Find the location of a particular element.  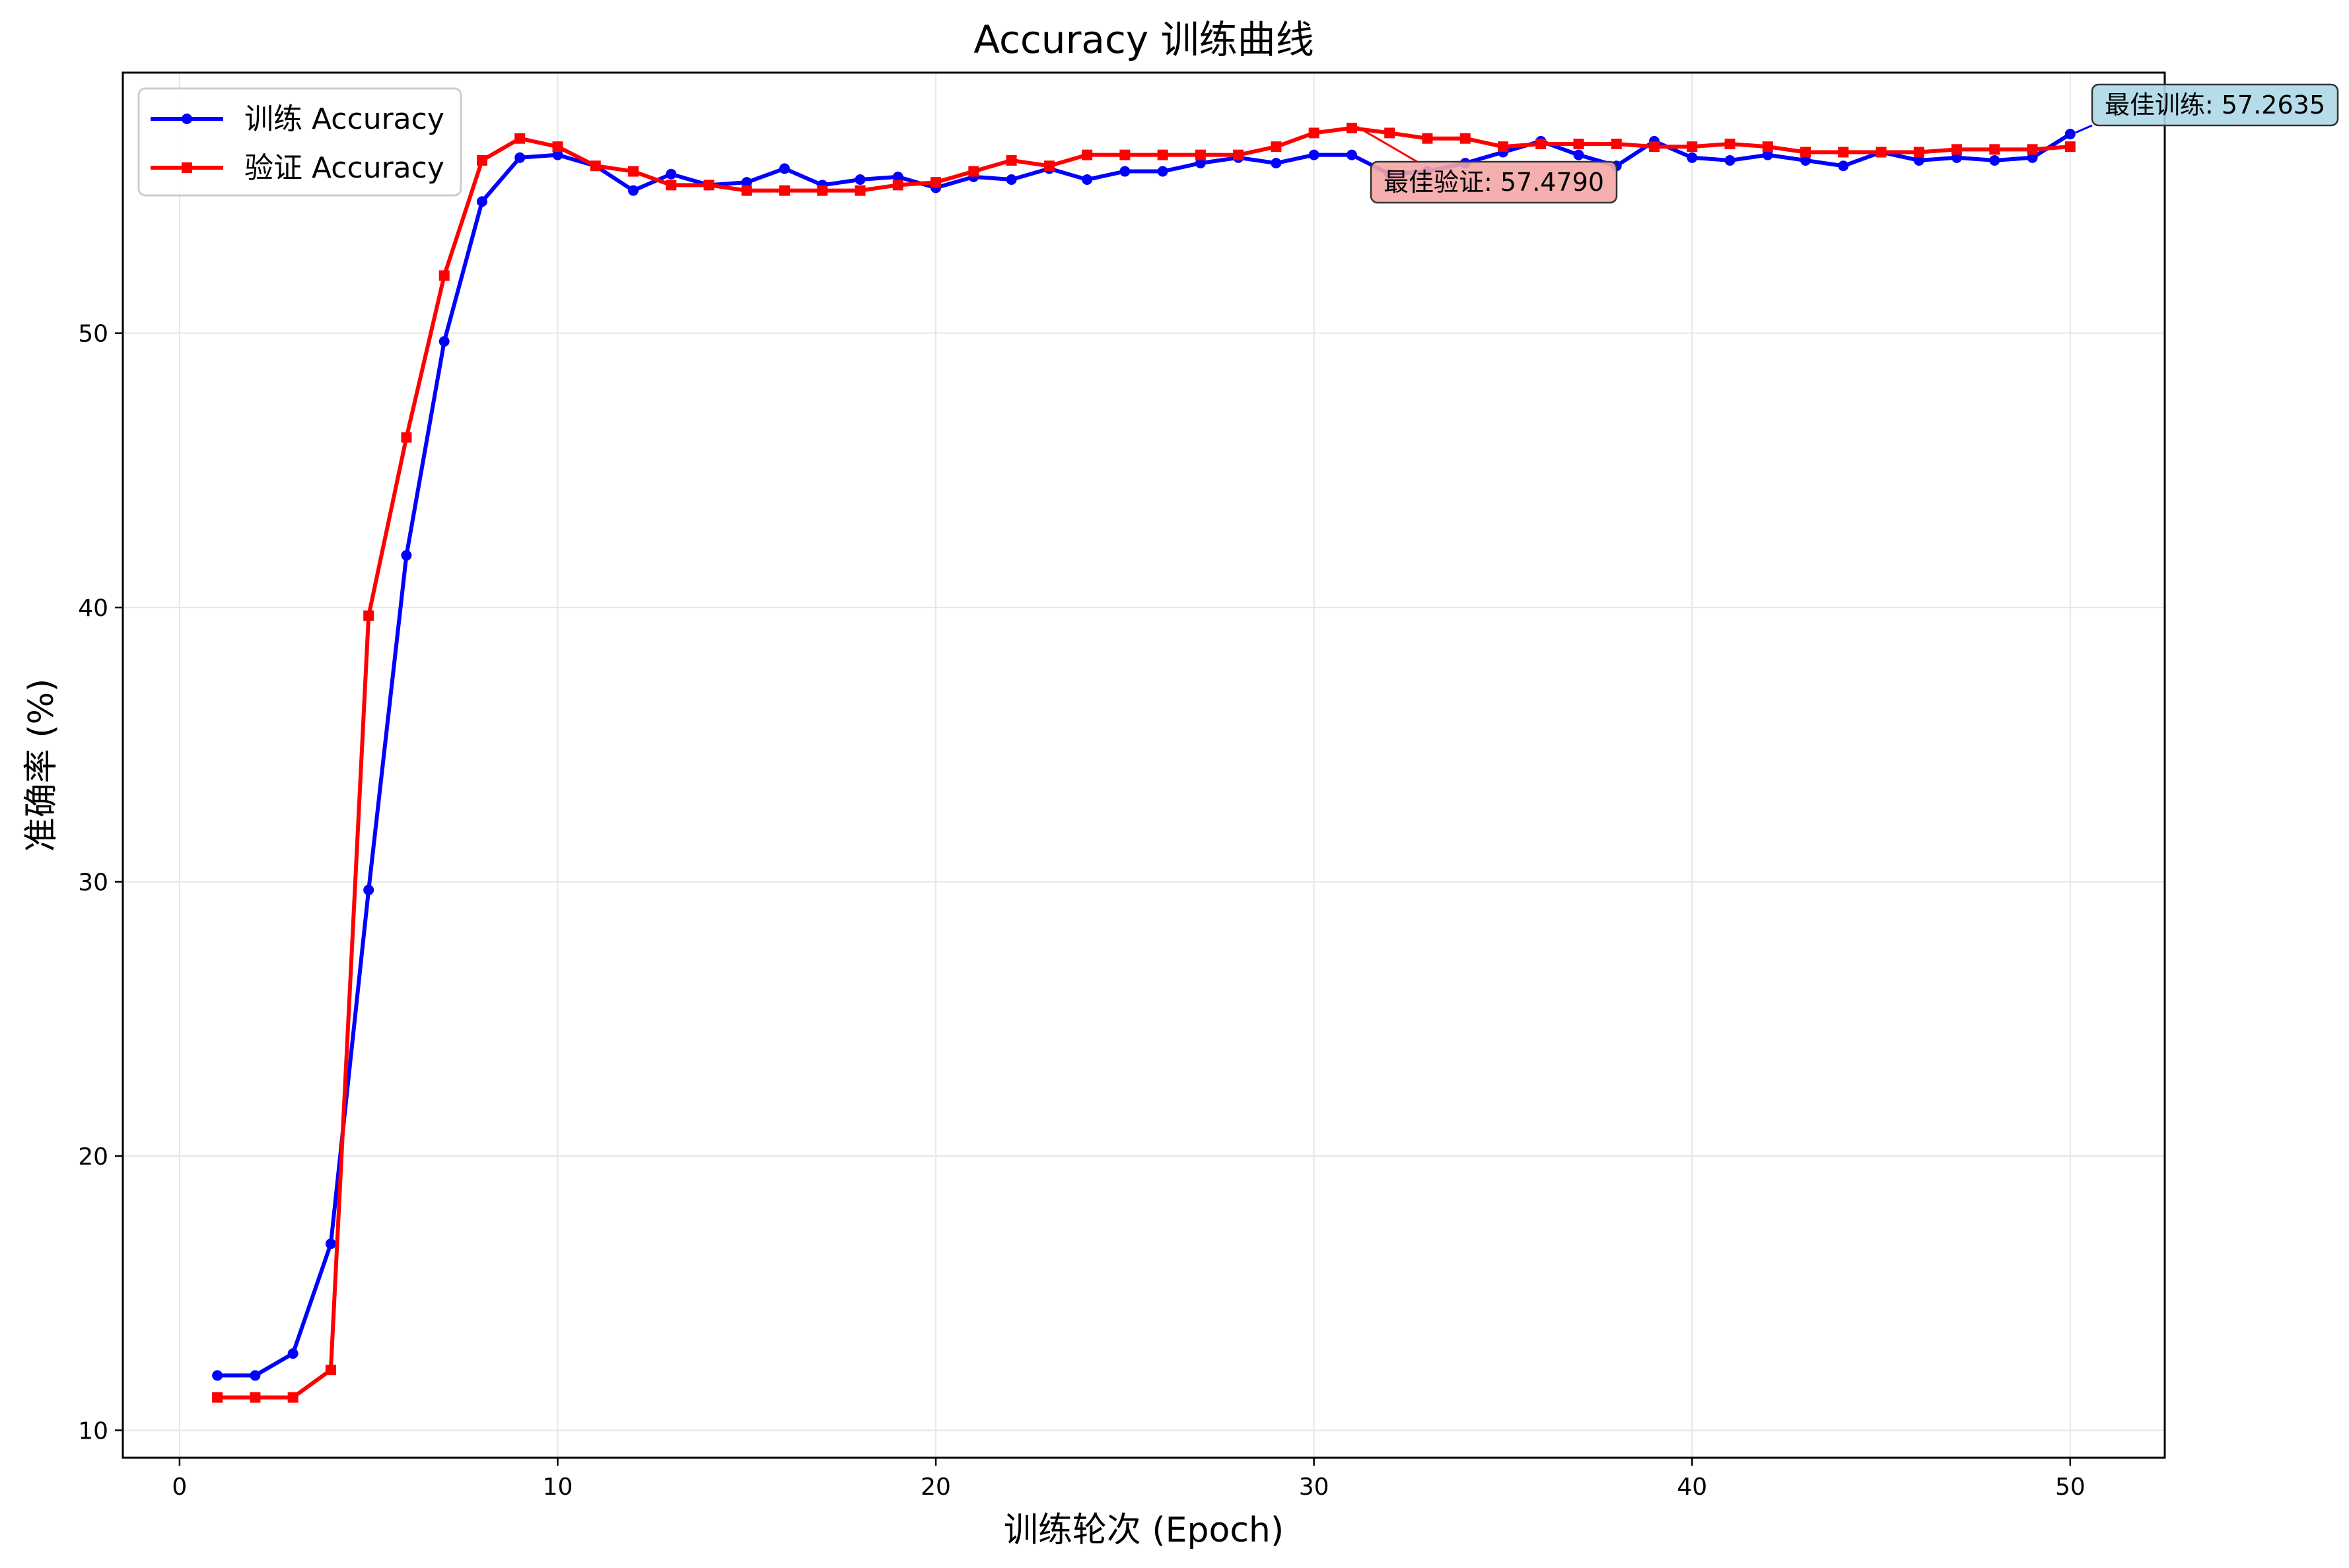

x-tick-label: 40 is located at coordinates (1692, 1487).